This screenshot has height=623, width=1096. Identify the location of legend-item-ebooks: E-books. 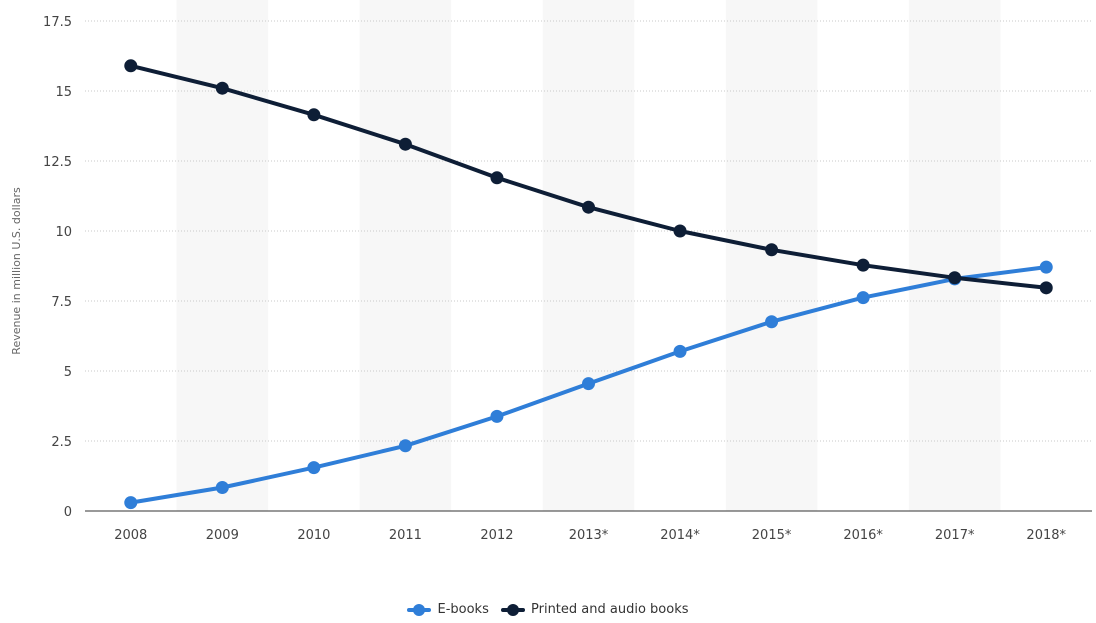
(448, 609).